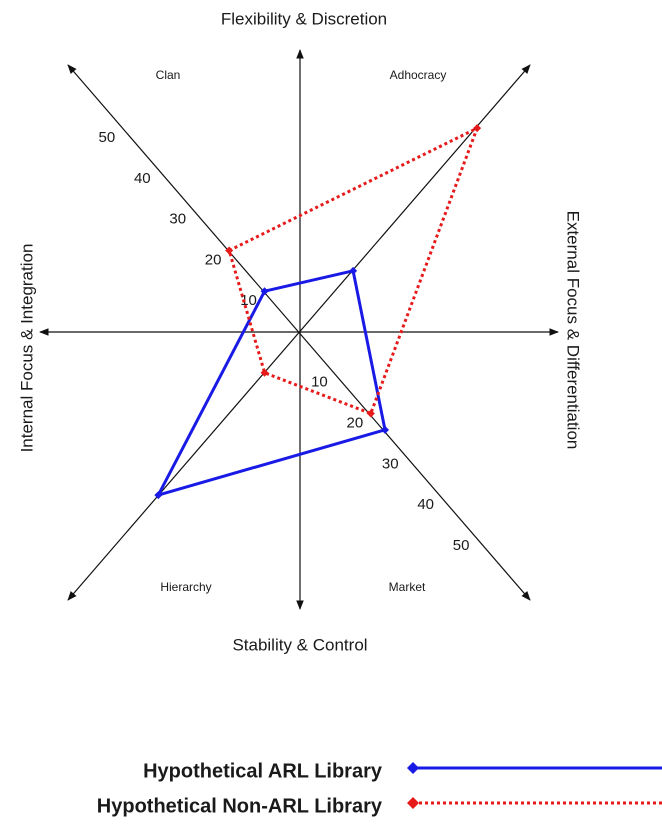 This screenshot has height=830, width=662. Describe the element at coordinates (168, 75) in the screenshot. I see `quadrant-label: Clan` at that location.